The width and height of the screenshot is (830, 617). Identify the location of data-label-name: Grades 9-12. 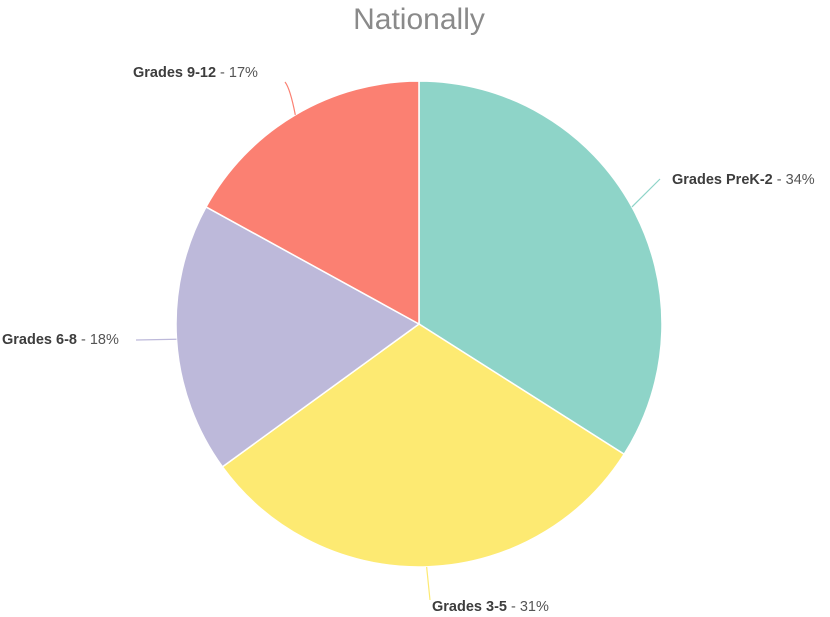
(174, 73).